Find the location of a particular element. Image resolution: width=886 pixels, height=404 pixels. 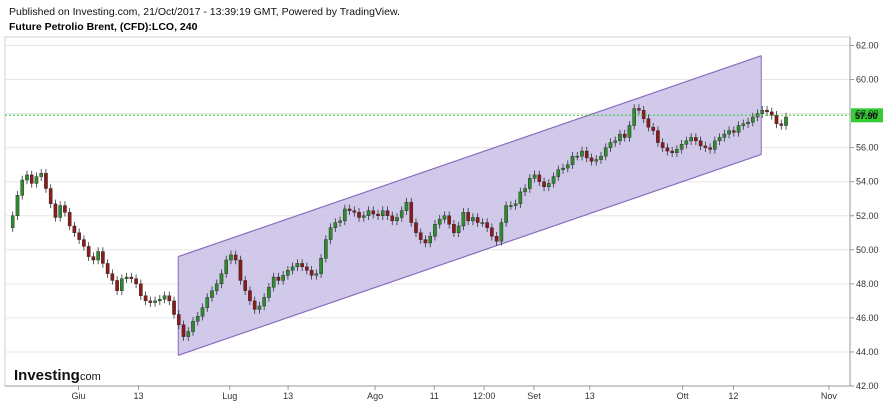

brand-suffix: .com is located at coordinates (89, 377).